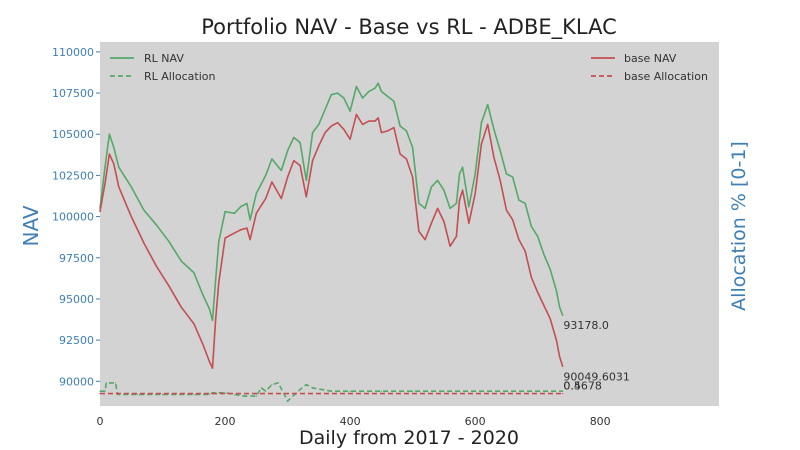 The height and width of the screenshot is (450, 800). Describe the element at coordinates (73, 217) in the screenshot. I see `y-tick-label: 100000` at that location.